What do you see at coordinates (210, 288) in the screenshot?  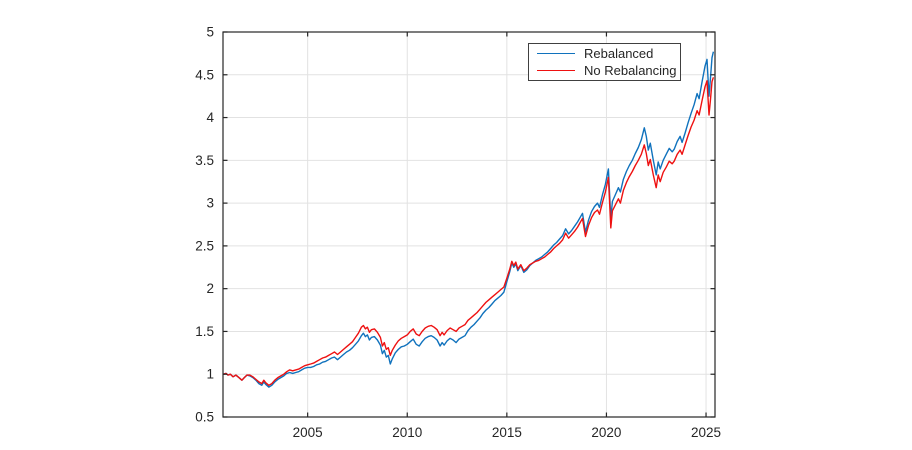 I see `y-tick-label: 2` at bounding box center [210, 288].